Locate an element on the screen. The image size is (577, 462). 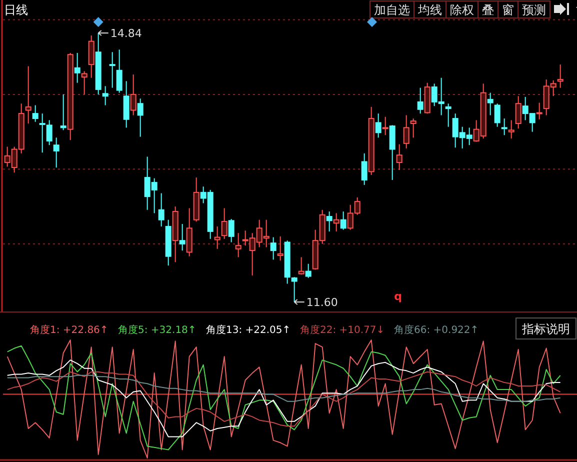
series-label: 角度1: +22.86↑ is located at coordinates (69, 330).